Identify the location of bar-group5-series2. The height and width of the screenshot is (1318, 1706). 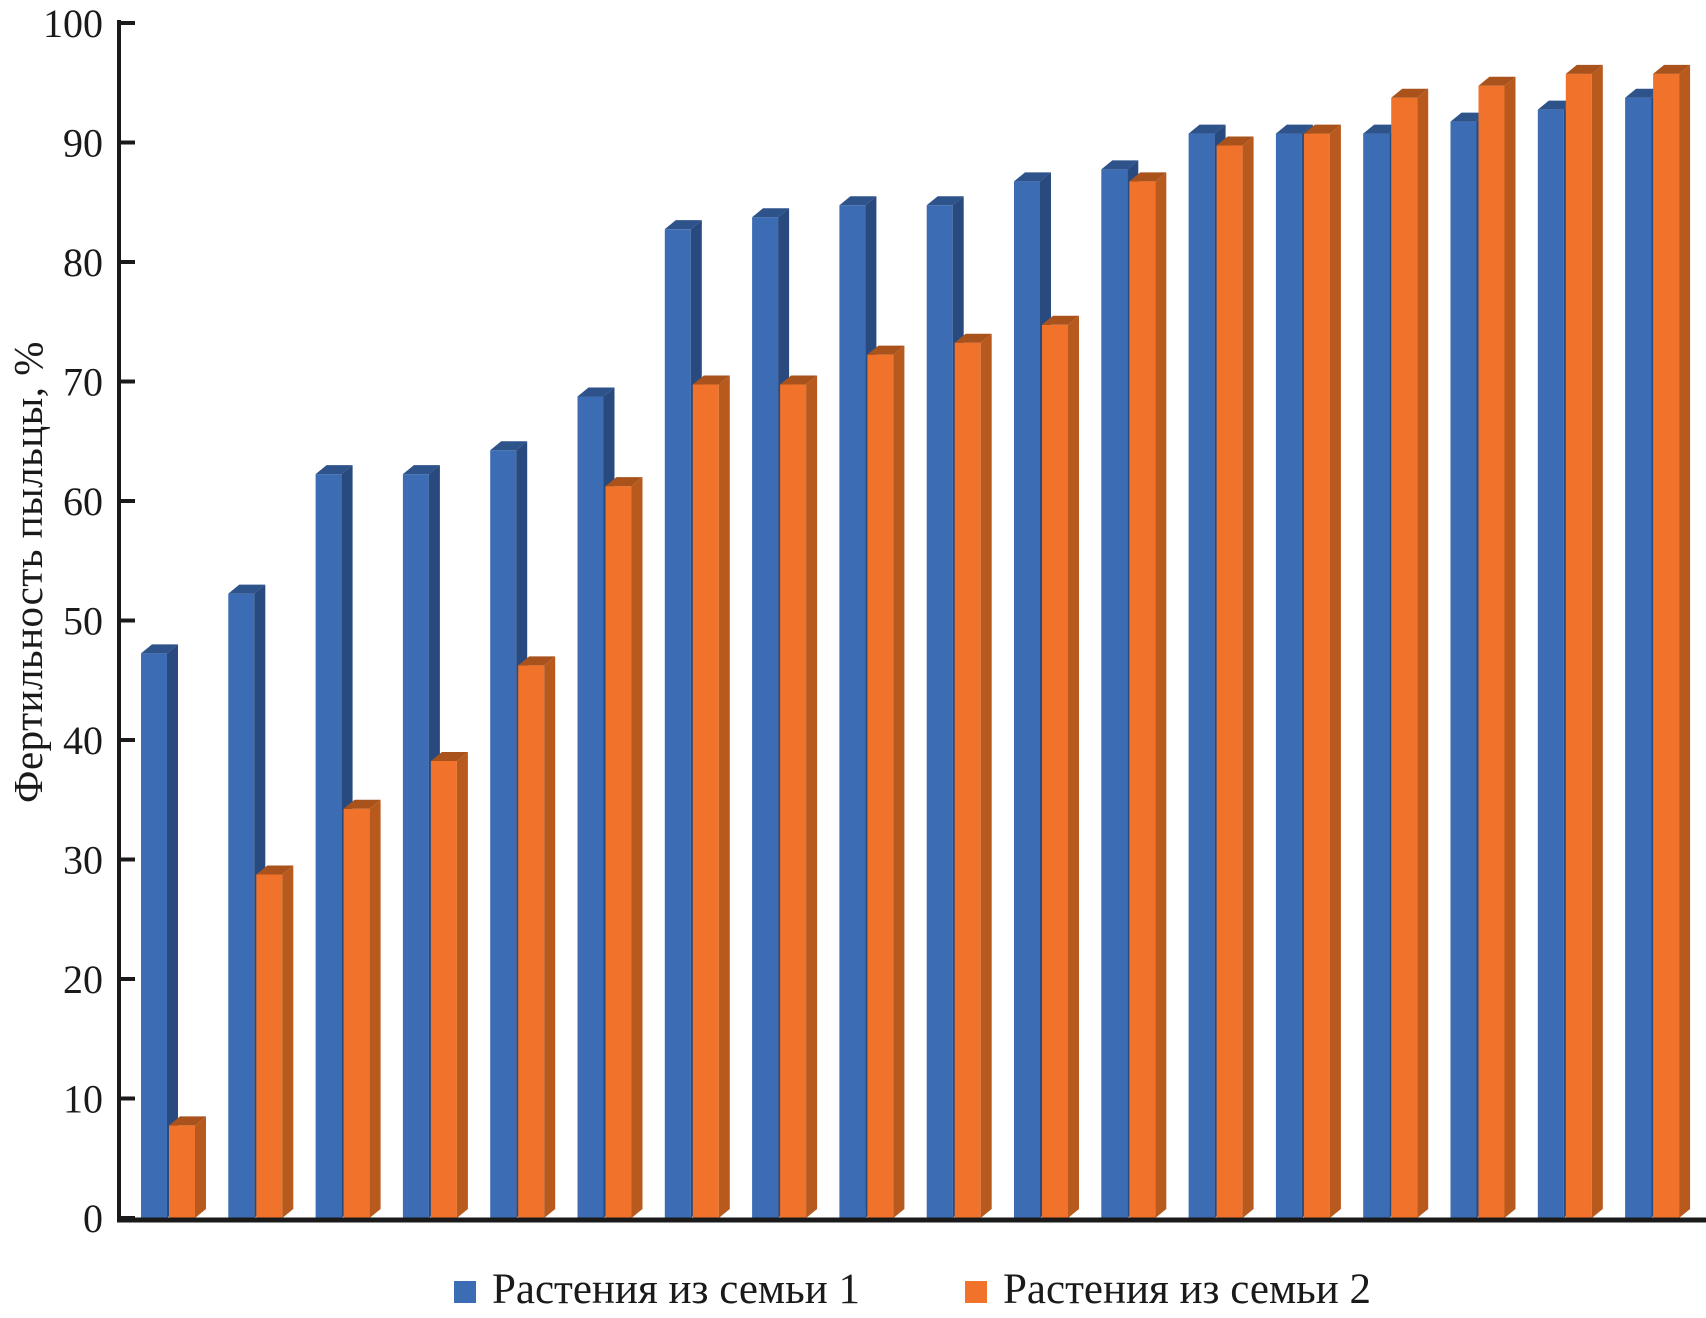
(537, 937).